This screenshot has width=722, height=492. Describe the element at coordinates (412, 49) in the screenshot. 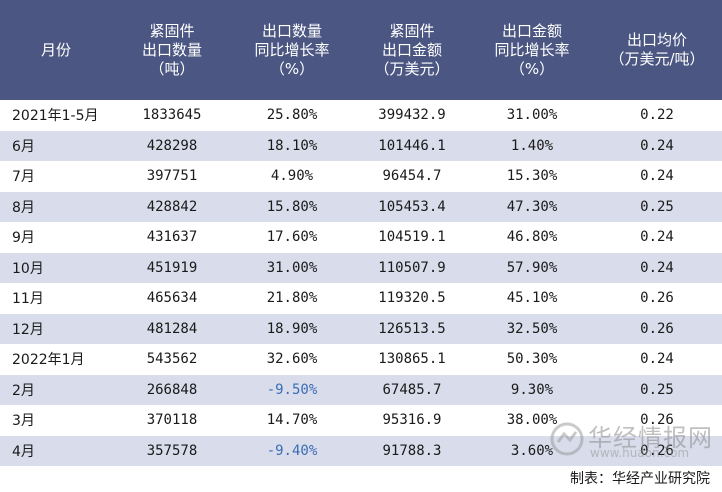

I see `header-export-amount: 紧固件 出口金额 （万美元）` at that location.